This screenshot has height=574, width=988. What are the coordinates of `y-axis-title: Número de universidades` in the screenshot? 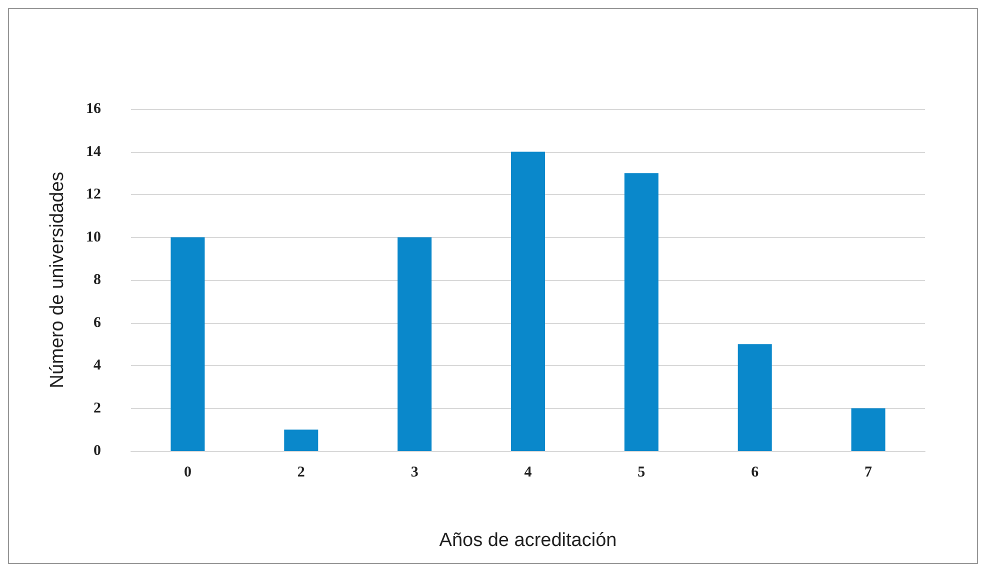 It's located at (57, 280).